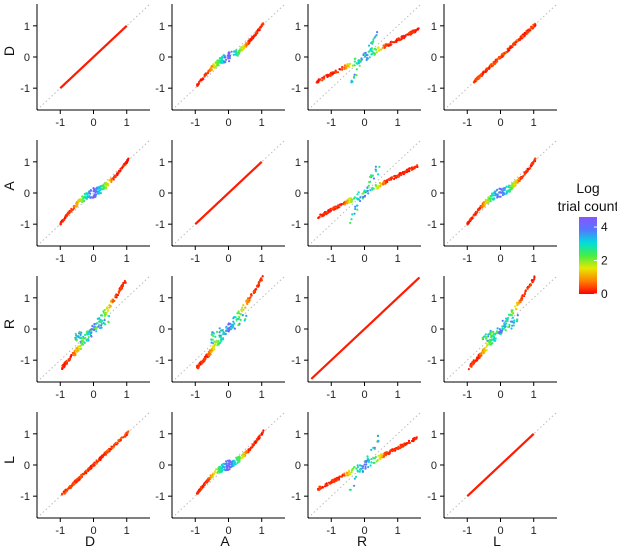  Describe the element at coordinates (501, 191) in the screenshot. I see `points` at that location.